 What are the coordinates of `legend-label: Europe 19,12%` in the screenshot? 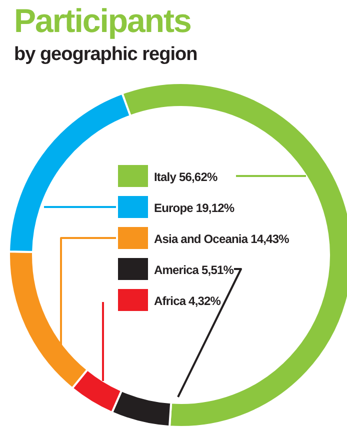 It's located at (194, 208).